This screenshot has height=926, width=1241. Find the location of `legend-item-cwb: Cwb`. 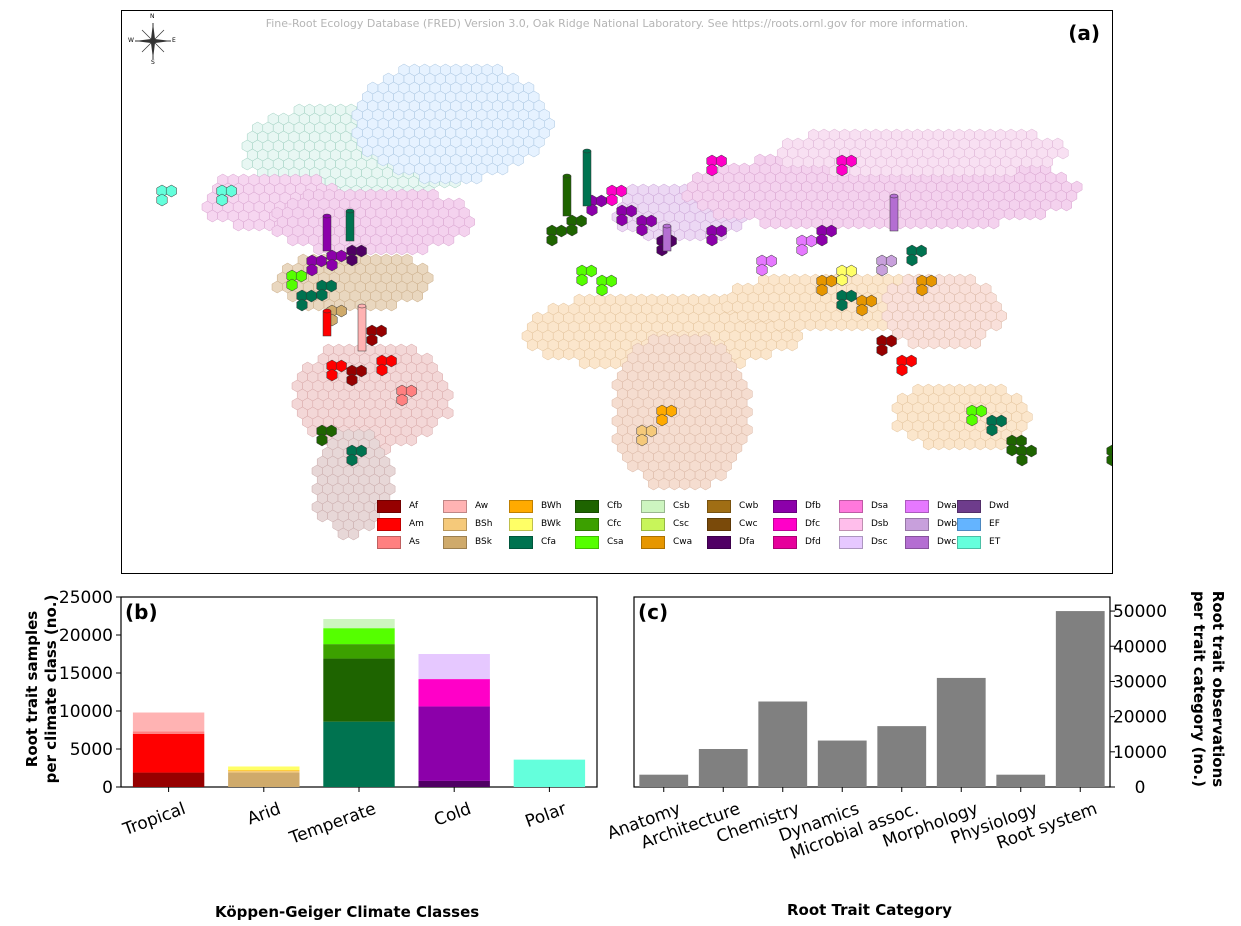

legend-item-cwb: Cwb is located at coordinates (740, 506).